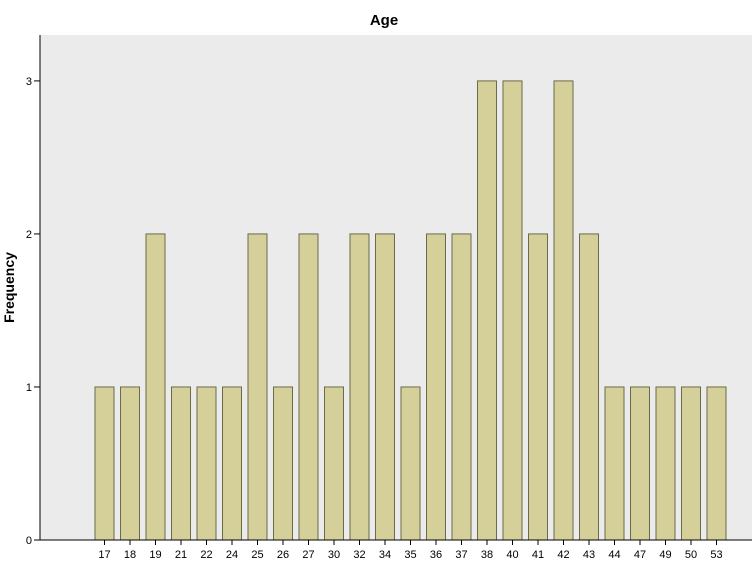 This screenshot has height=571, width=752. What do you see at coordinates (104, 555) in the screenshot?
I see `x-tick-label-17: 17` at bounding box center [104, 555].